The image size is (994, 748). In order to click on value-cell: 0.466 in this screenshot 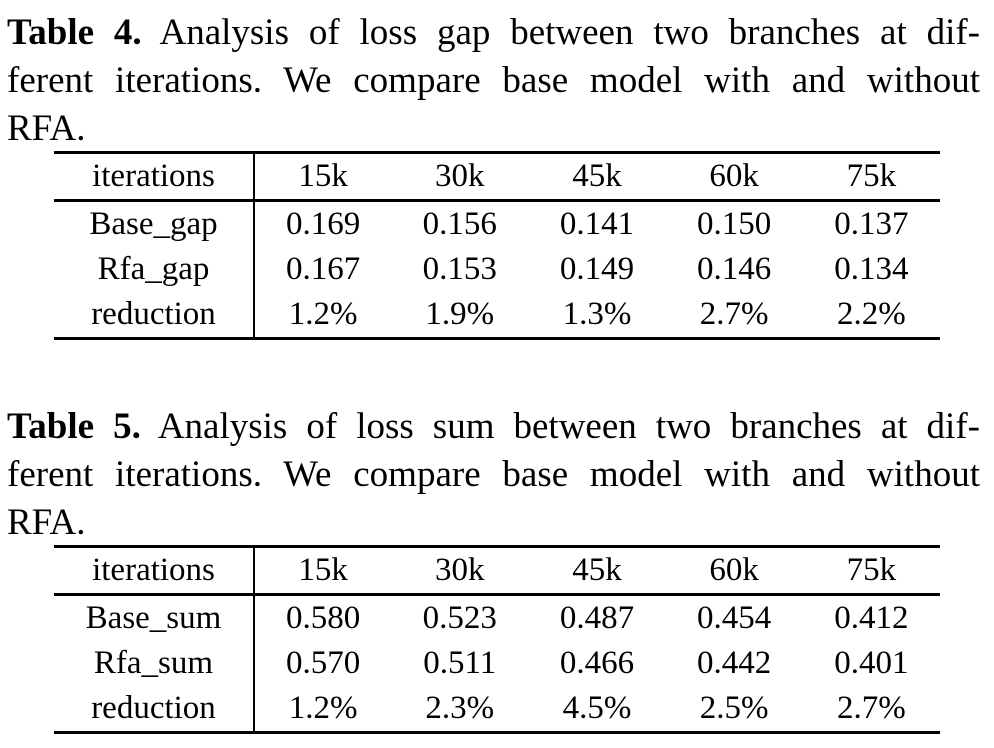, I will do `click(597, 663)`.